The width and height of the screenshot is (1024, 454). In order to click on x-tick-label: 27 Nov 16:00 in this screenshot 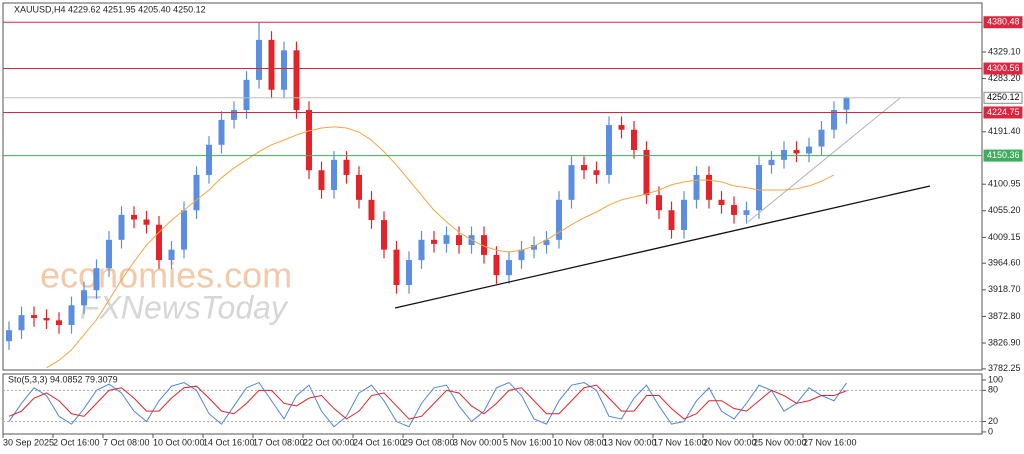, I will do `click(830, 442)`.